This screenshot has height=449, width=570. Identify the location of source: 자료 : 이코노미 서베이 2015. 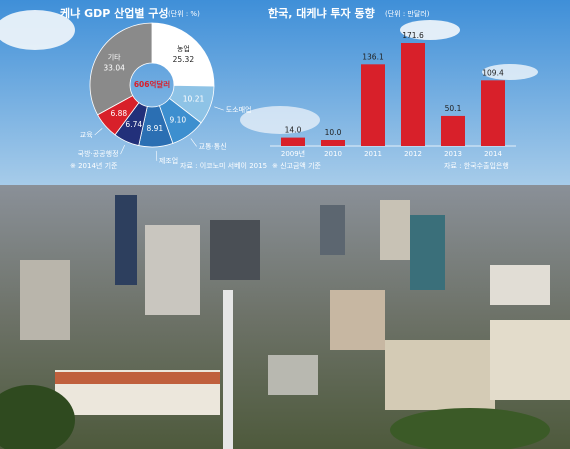
(223, 165).